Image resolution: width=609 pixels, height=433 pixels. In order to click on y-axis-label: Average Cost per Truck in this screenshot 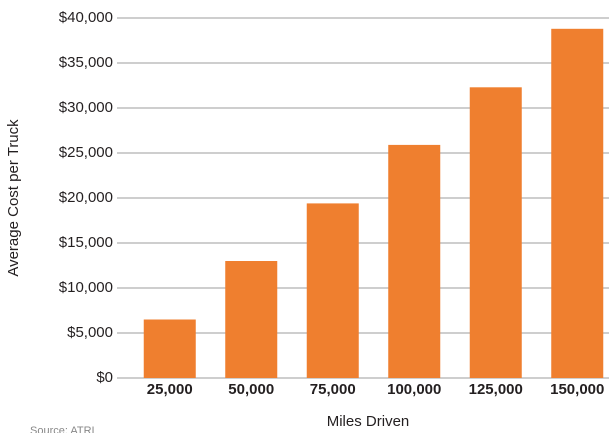, I will do `click(13, 198)`.